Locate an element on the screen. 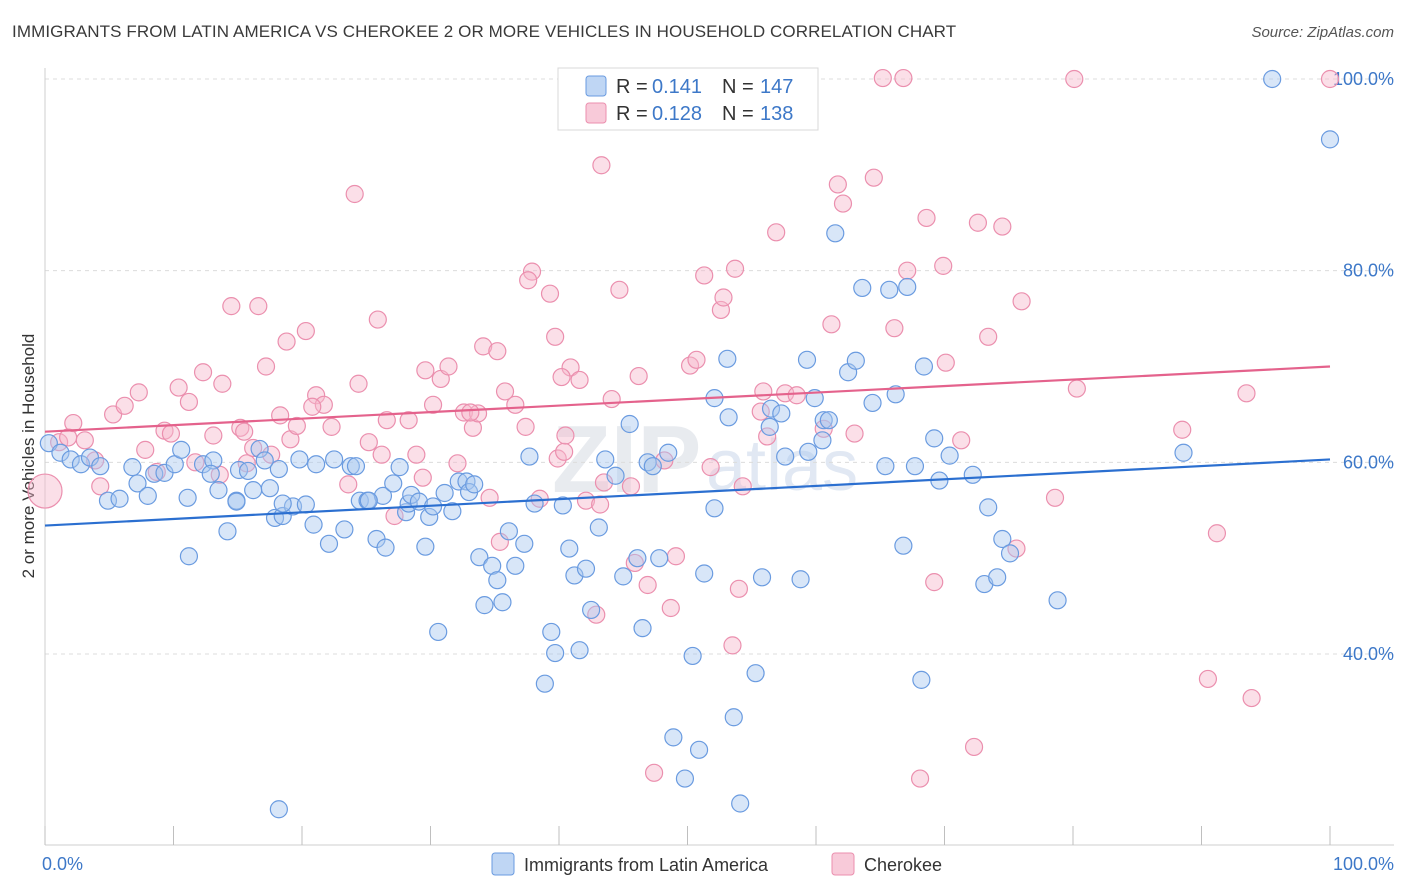  legend-r-label-blue: R = is located at coordinates (632, 87).